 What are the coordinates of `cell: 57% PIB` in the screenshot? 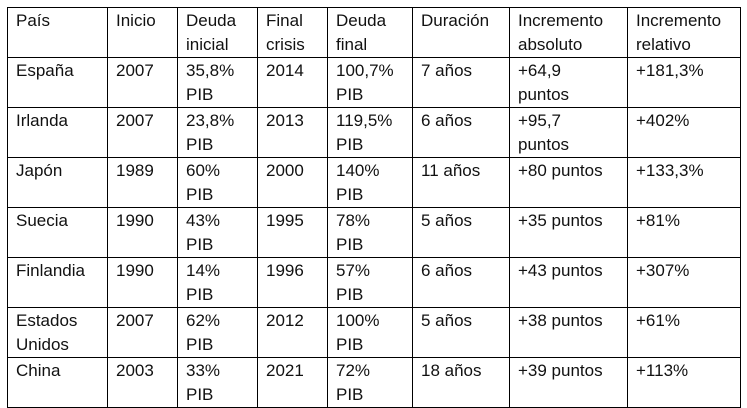 It's located at (370, 282).